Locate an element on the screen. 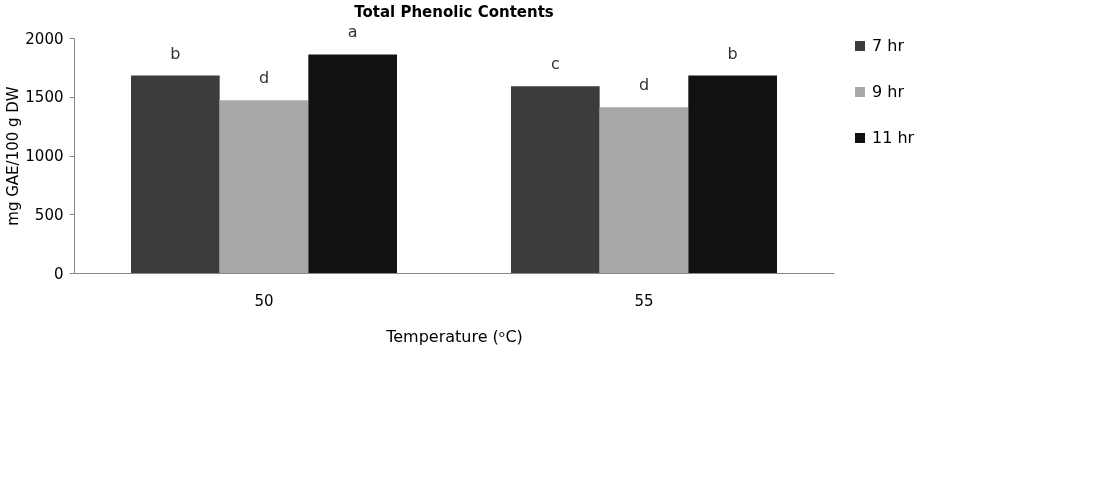  y-tick-label: 1000 is located at coordinates (44, 156).